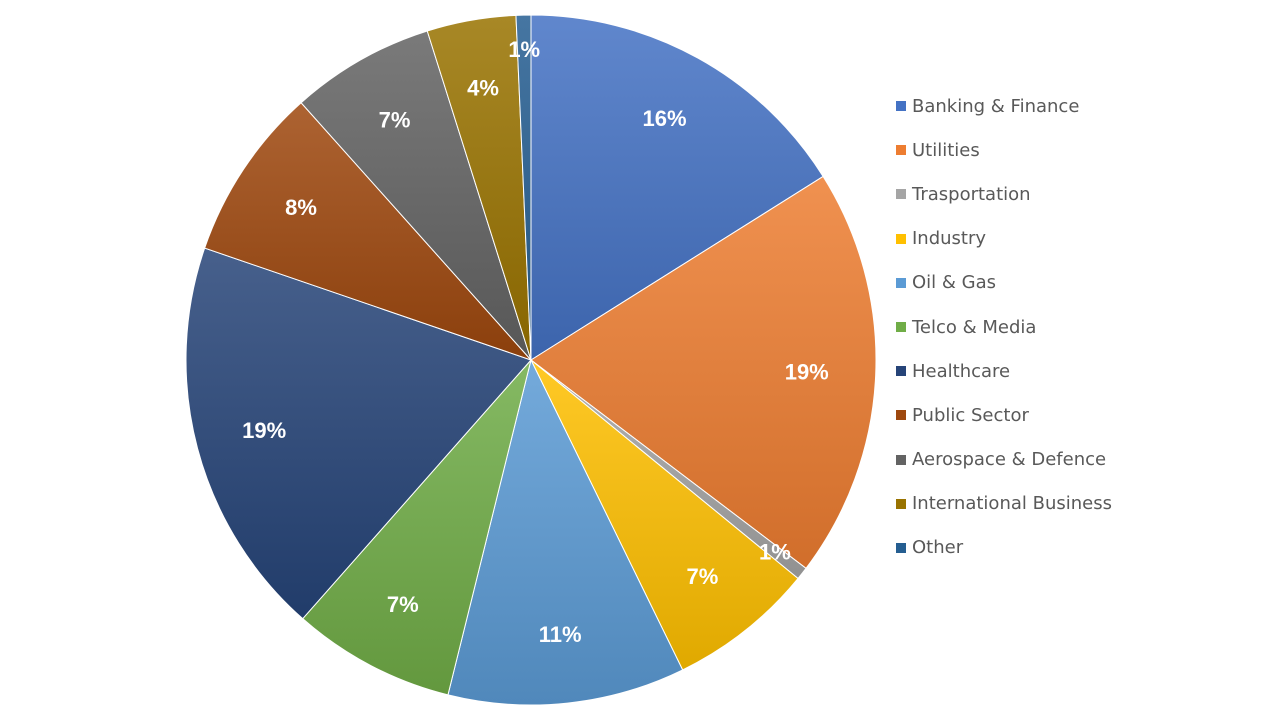  I want to click on pie-slice-public-sector, so click(368, 232).